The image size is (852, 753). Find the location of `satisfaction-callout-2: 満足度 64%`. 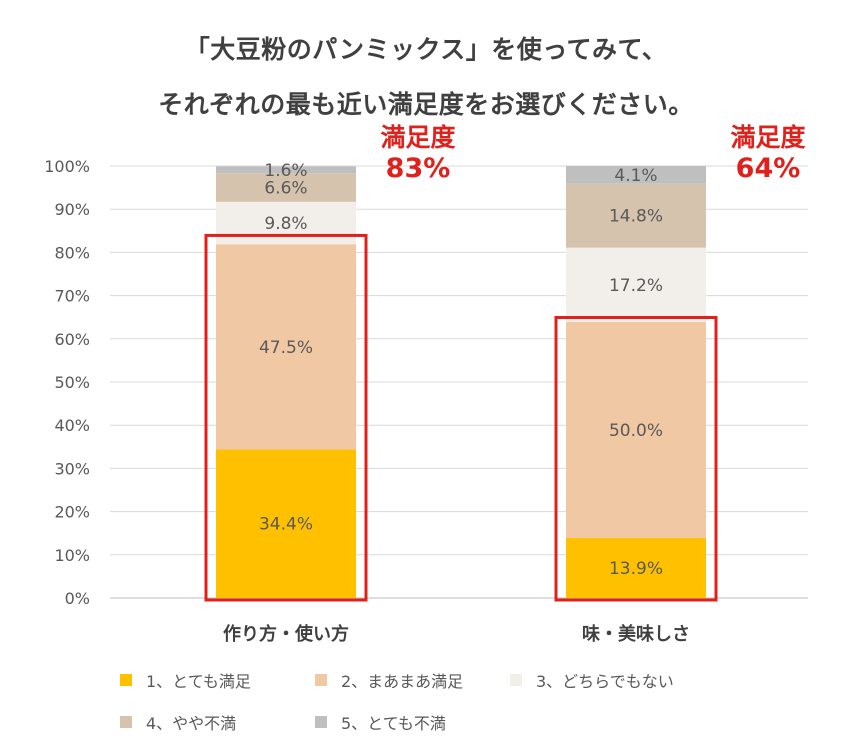

satisfaction-callout-2: 満足度 64% is located at coordinates (768, 153).